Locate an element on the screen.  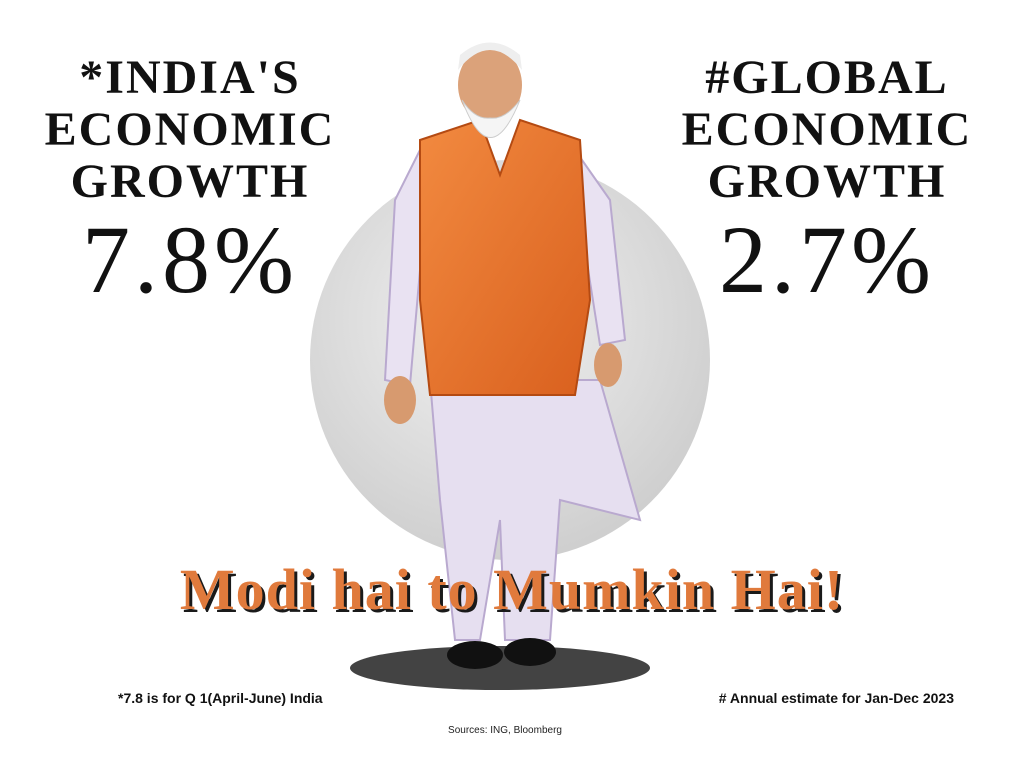
footnote: # Annual estimate for Jan-Dec 2023 is located at coordinates (836, 698).